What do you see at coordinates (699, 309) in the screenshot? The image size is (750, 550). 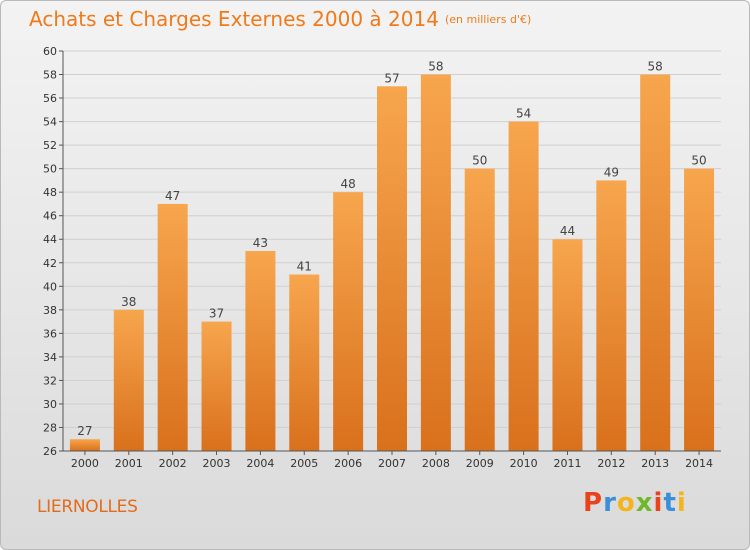 I see `bar-2014` at bounding box center [699, 309].